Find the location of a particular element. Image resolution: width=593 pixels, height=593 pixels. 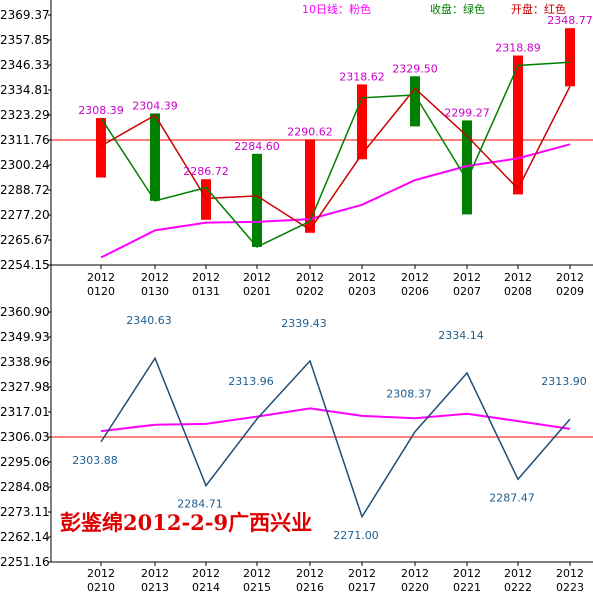

candle-value-label: 2318.62 is located at coordinates (362, 76).